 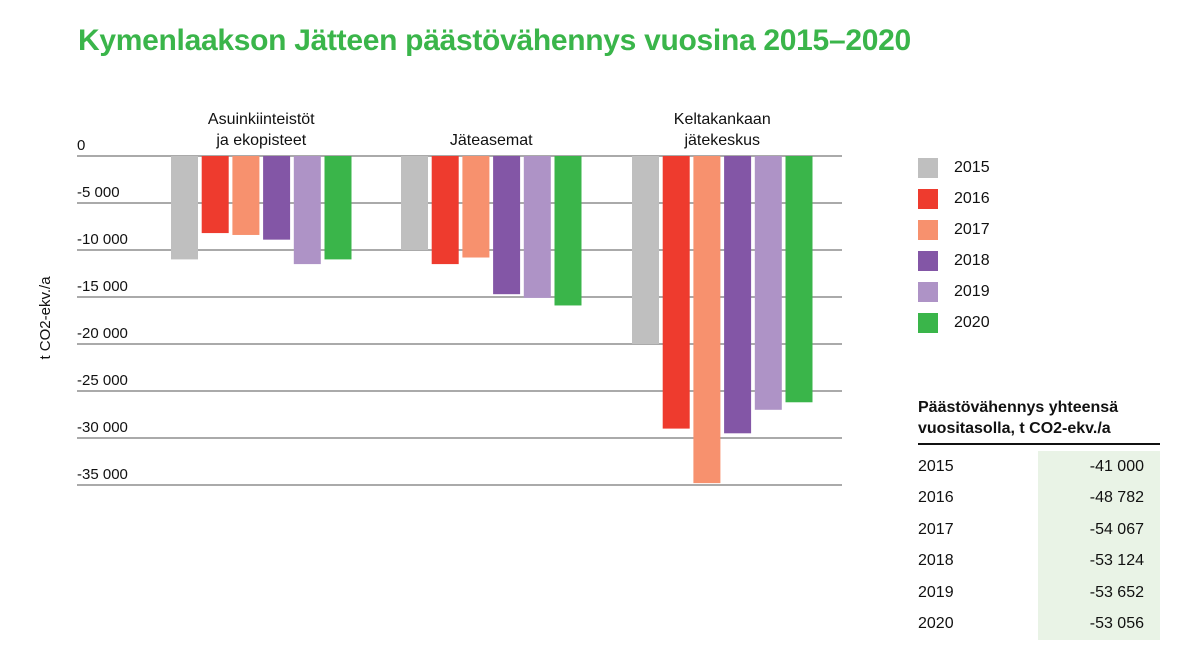 I want to click on y-tick-label: -10 000, so click(x=102, y=239).